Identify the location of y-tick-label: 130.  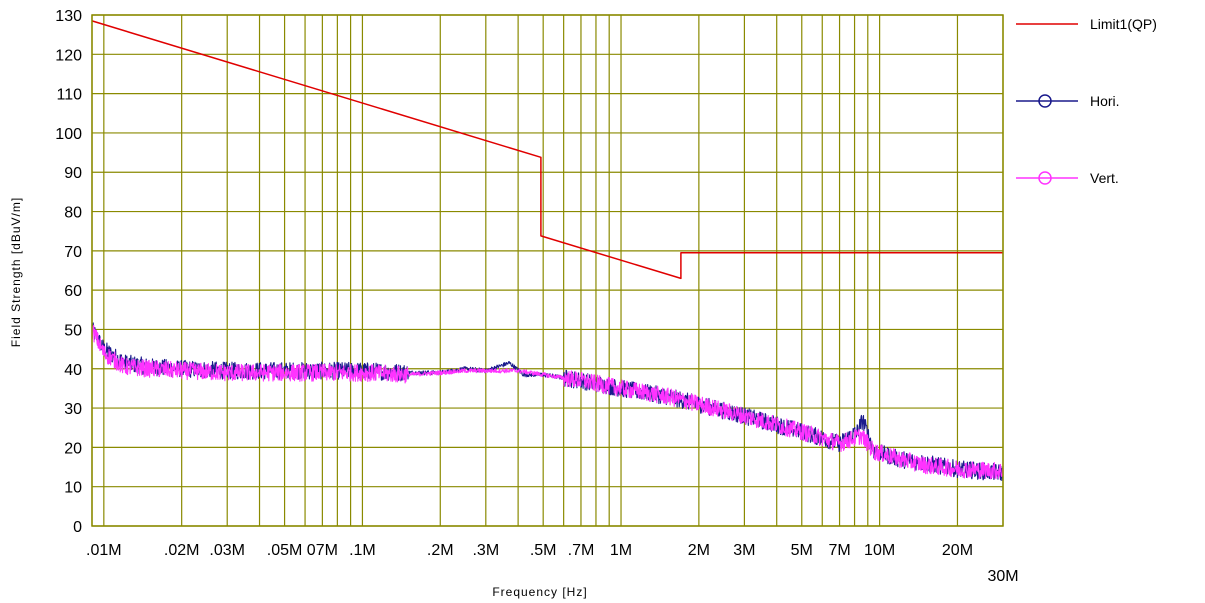
(68, 16).